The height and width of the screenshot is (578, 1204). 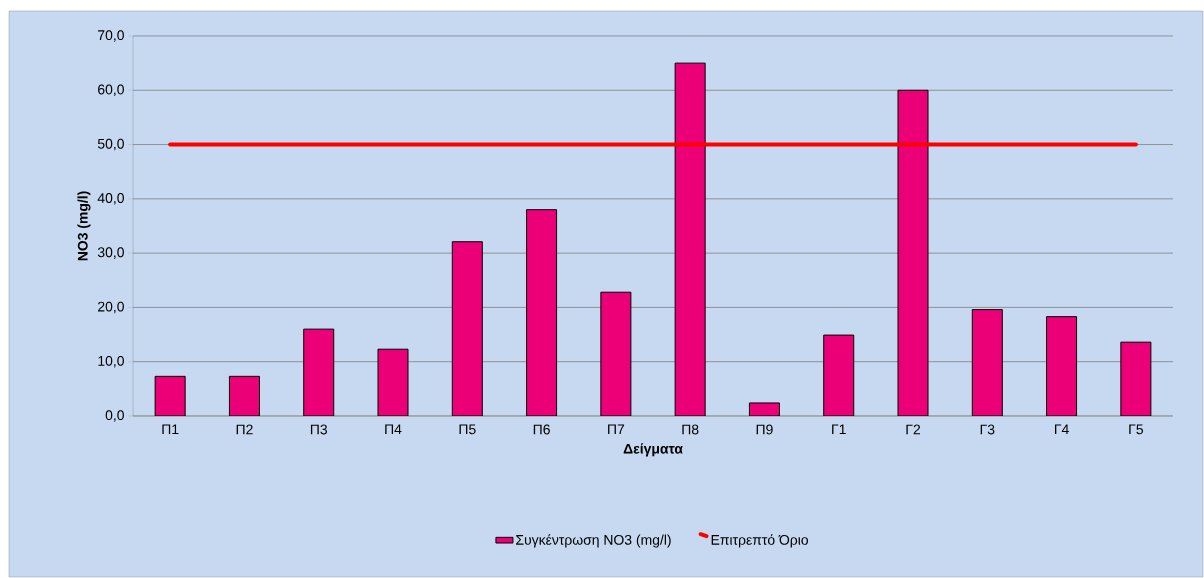 What do you see at coordinates (111, 90) in the screenshot?
I see `y-tick-label: 60,0` at bounding box center [111, 90].